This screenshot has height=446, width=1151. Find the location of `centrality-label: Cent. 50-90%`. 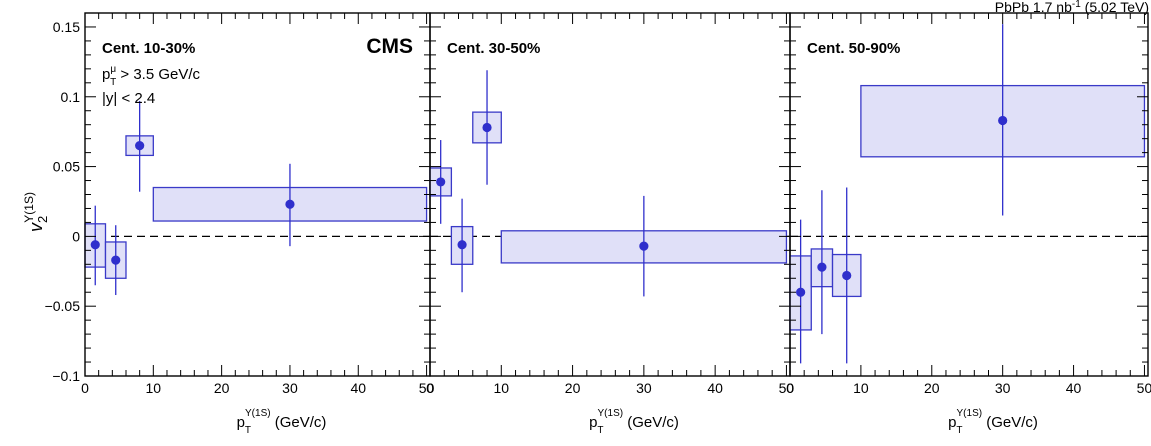

centrality-label: Cent. 50-90% is located at coordinates (853, 48).